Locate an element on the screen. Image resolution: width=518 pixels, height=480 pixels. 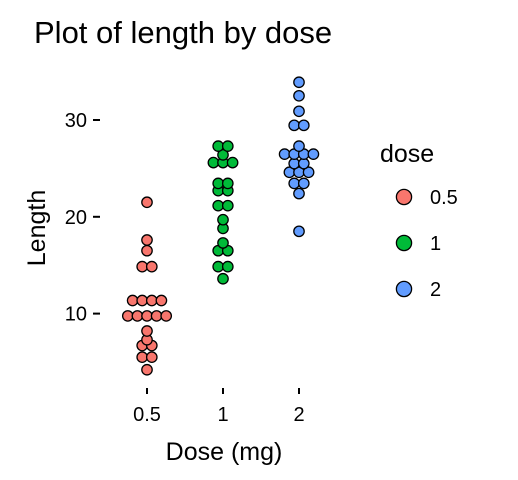
x-axis: 0.5 1 2 is located at coordinates (219, 407).